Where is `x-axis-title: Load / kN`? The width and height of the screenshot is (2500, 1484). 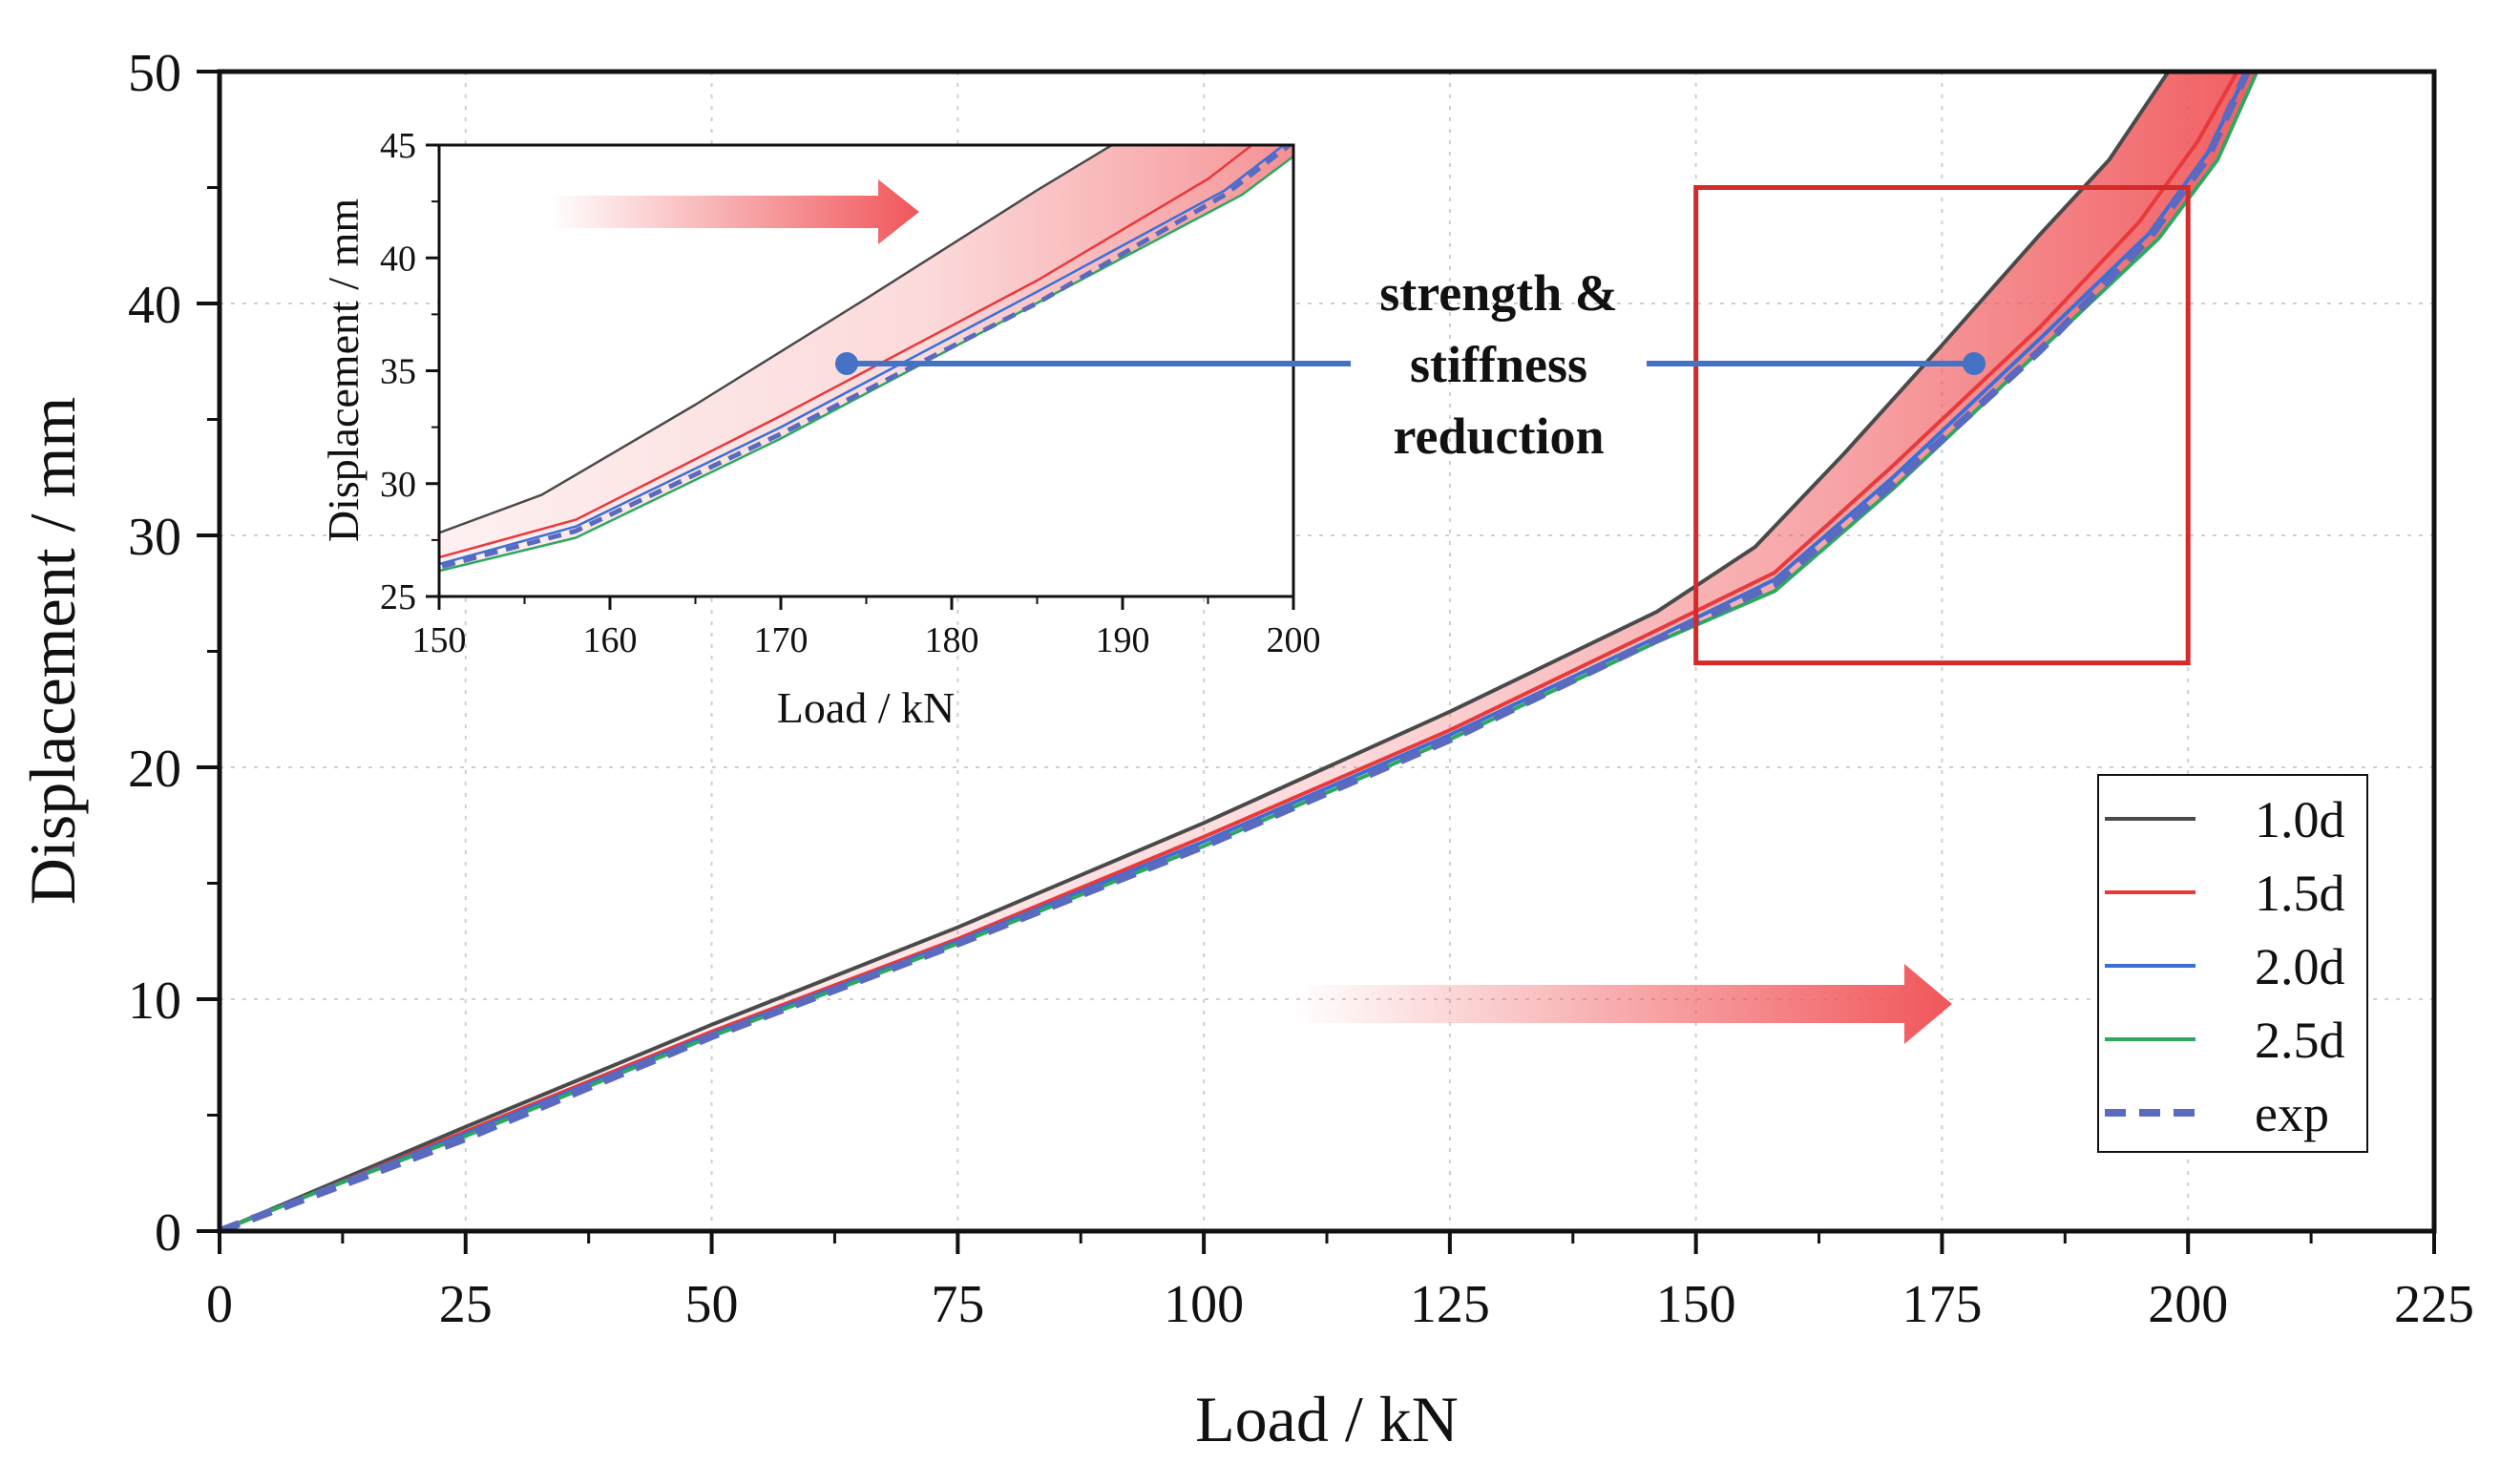 x-axis-title: Load / kN is located at coordinates (1327, 1419).